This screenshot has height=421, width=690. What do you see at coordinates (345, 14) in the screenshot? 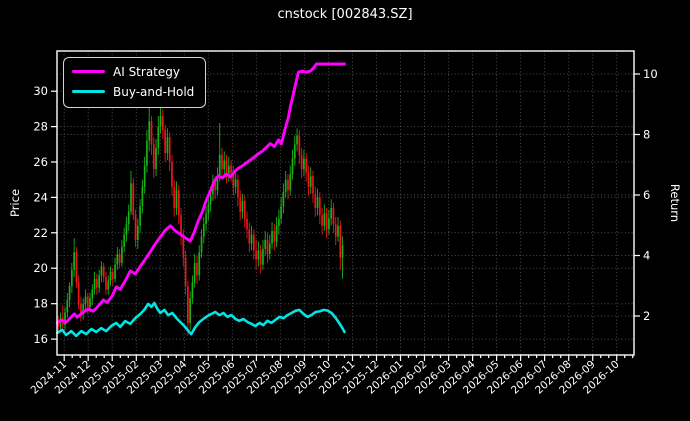
I see `chart-title: cnstock [002843.SZ]` at bounding box center [345, 14].